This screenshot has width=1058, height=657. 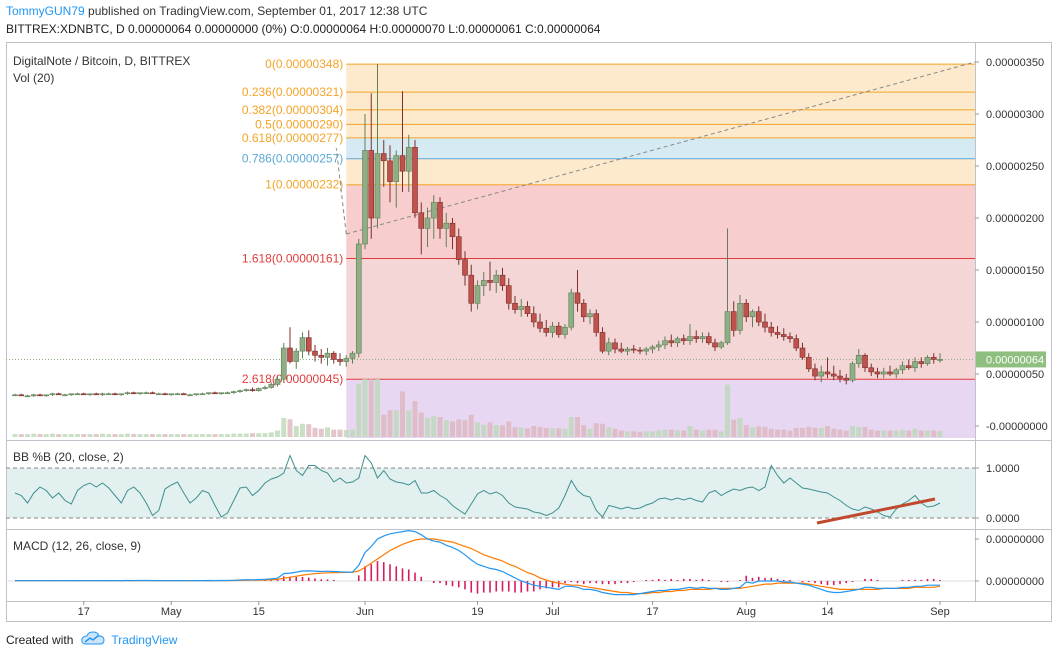 I want to click on macd-line, so click(x=477, y=562).